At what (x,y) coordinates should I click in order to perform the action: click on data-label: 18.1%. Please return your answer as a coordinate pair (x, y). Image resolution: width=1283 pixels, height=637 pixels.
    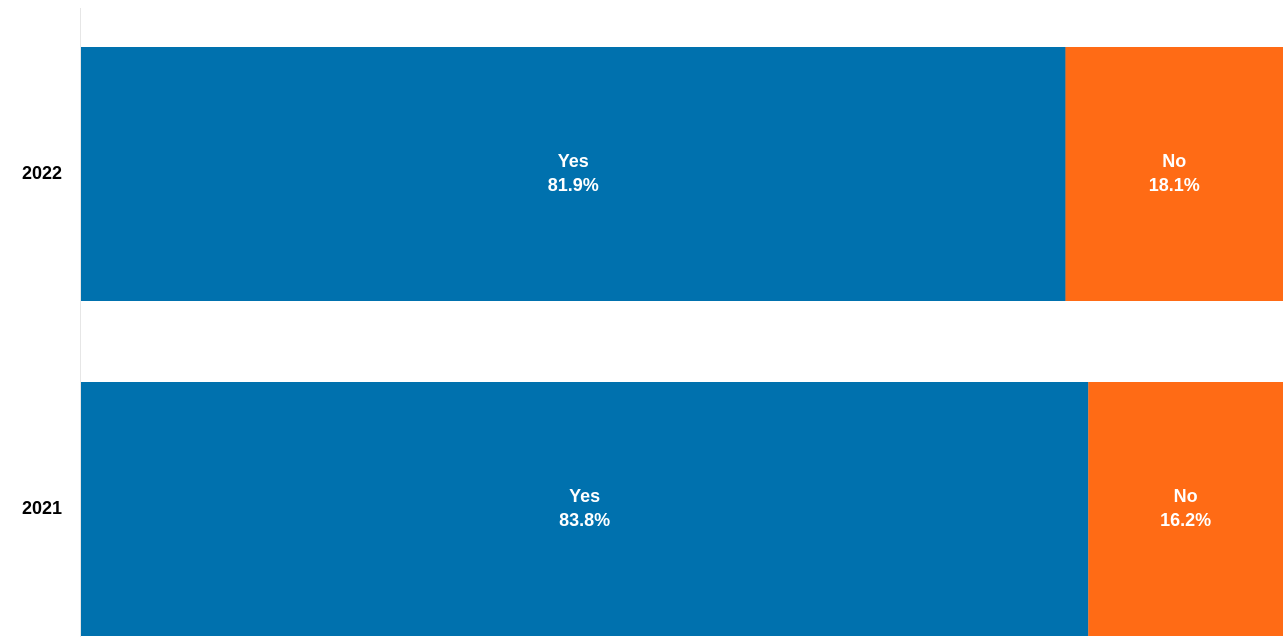
    Looking at the image, I should click on (1174, 185).